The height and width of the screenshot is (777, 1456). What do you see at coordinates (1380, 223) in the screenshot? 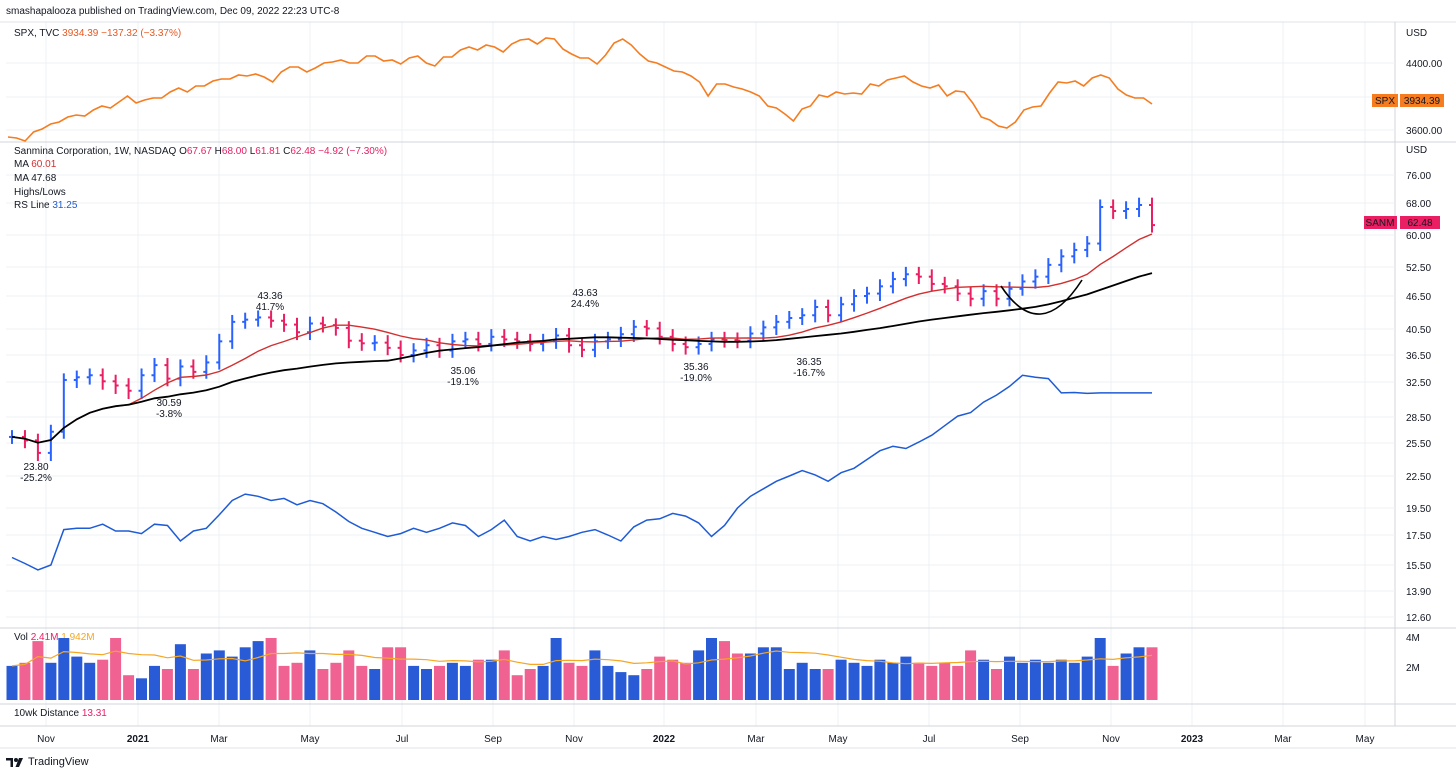
I see `sanm-tag-symbol: SANM` at bounding box center [1380, 223].